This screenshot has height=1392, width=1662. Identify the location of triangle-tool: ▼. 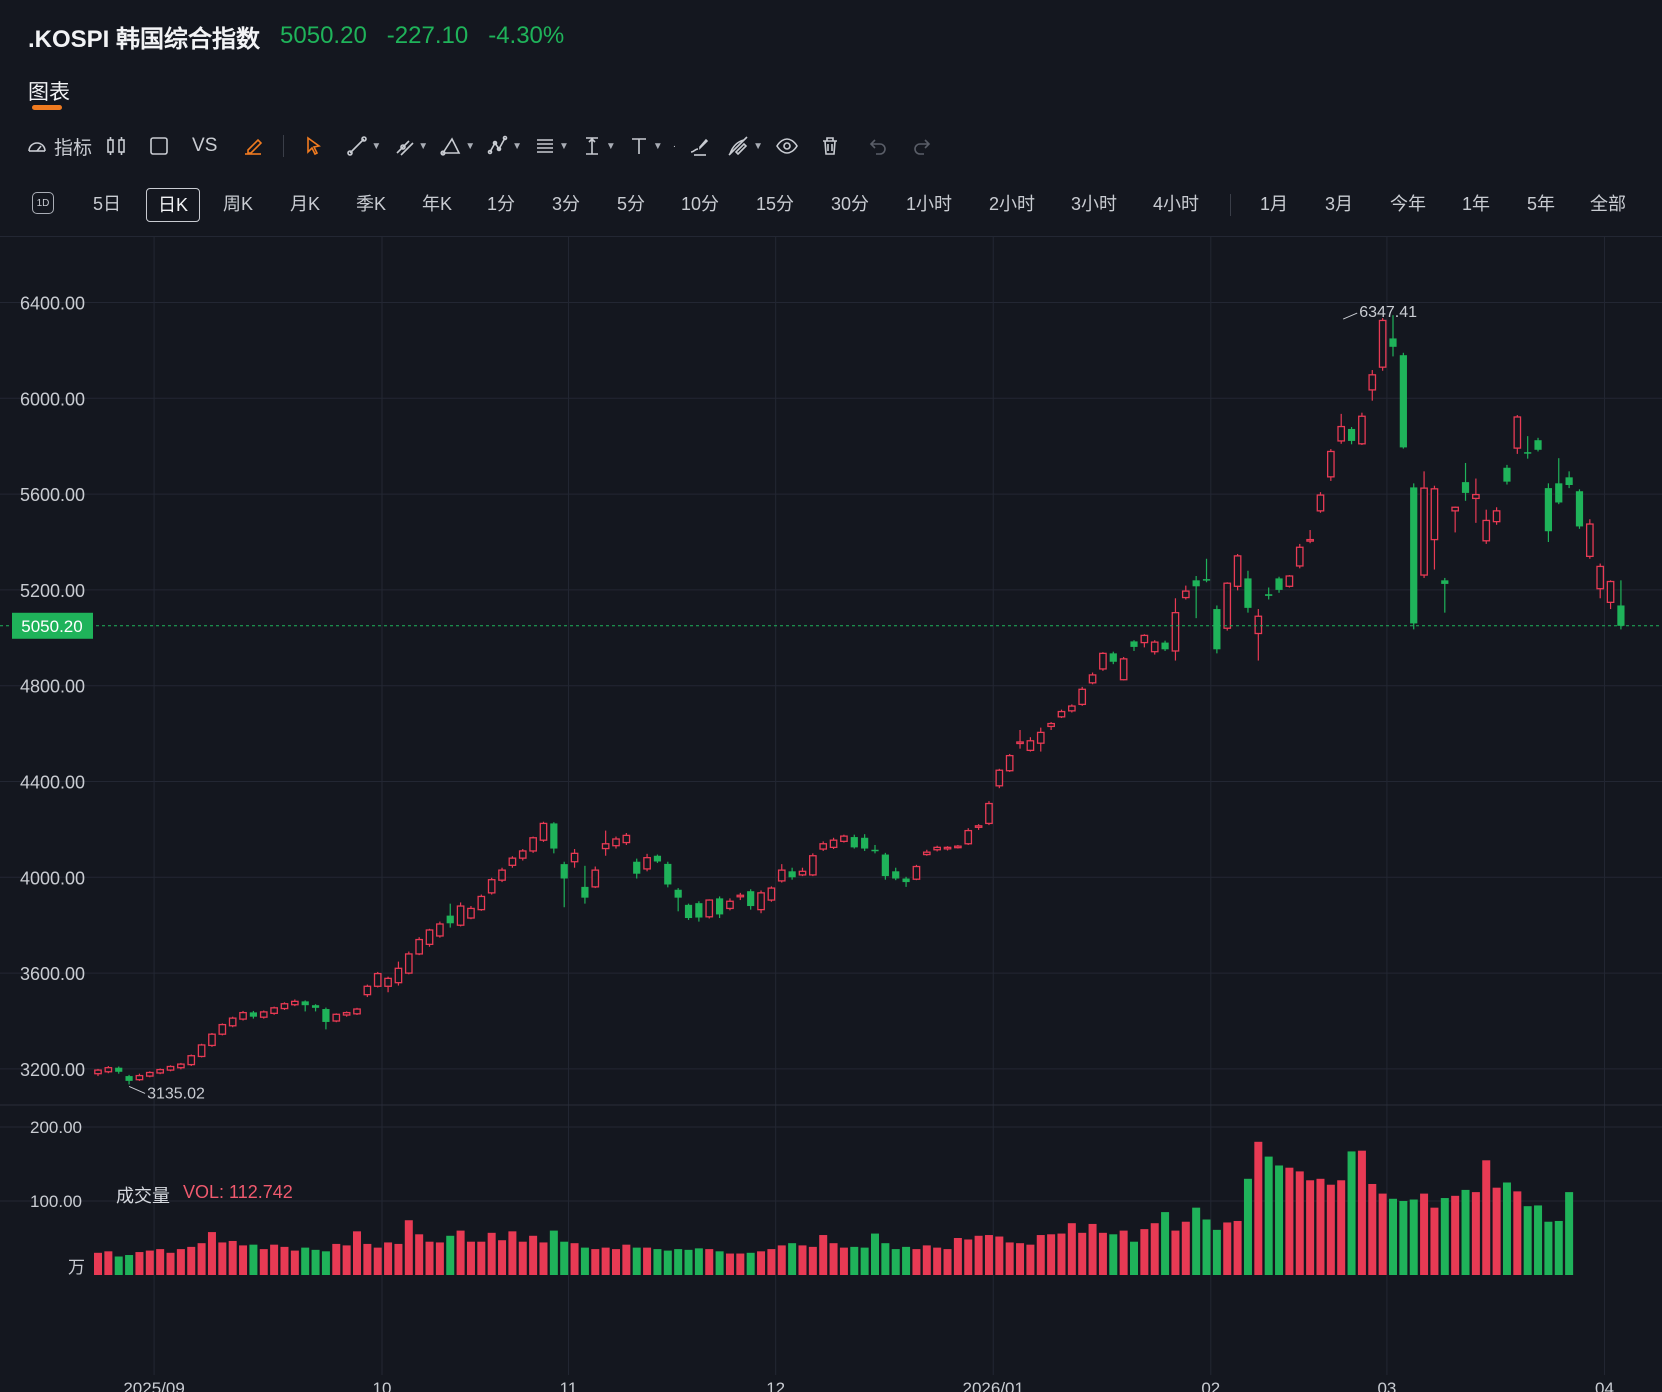
(457, 146).